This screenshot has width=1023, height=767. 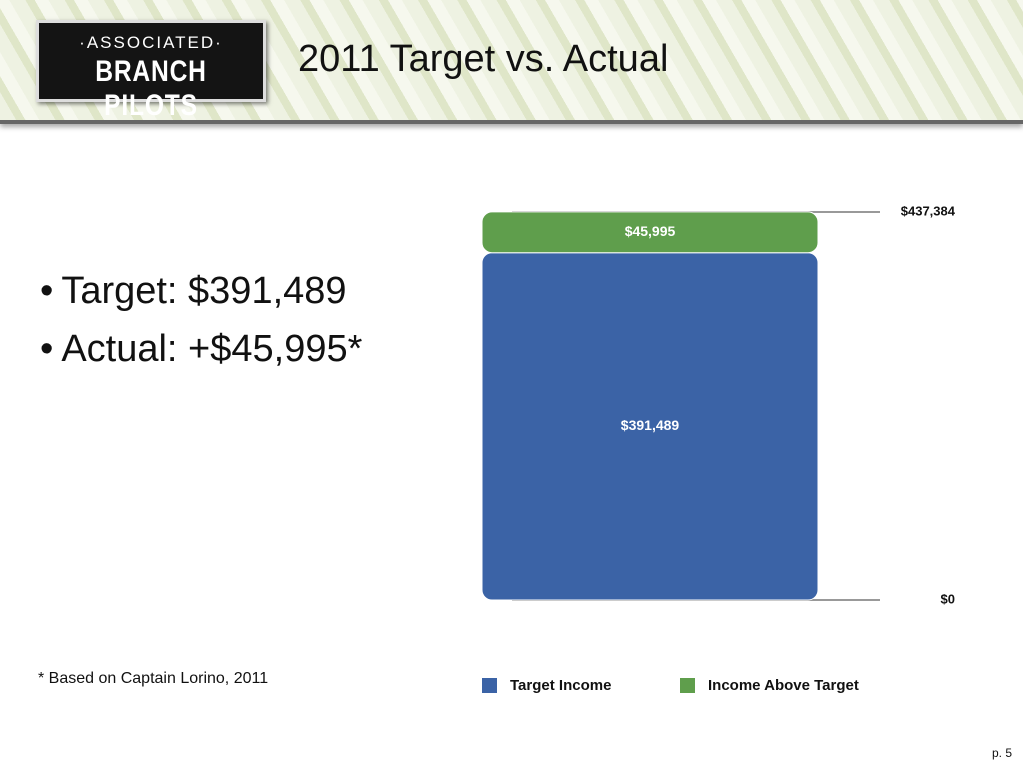 What do you see at coordinates (153, 678) in the screenshot?
I see `footnote: * Based on Captain Lorino, 2011` at bounding box center [153, 678].